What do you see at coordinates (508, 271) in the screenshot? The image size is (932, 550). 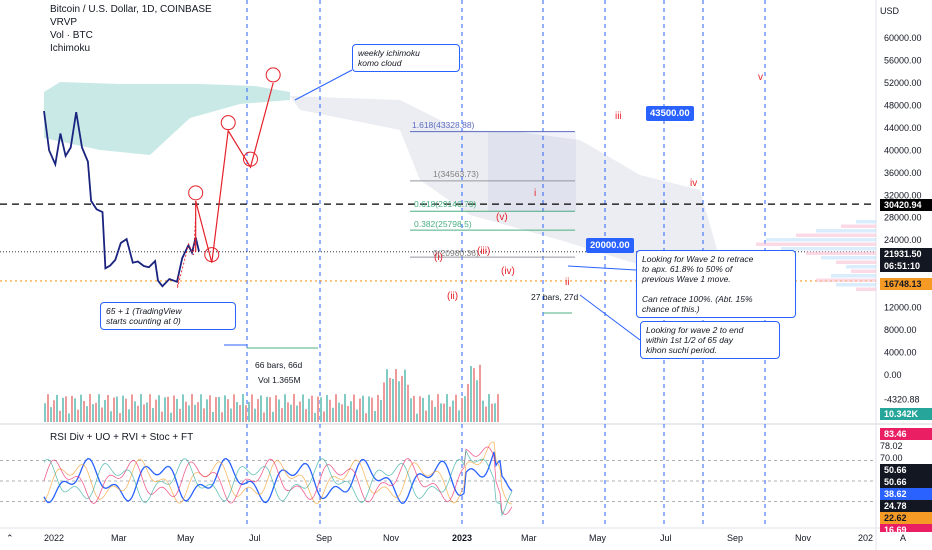 I see `wave-label-iv-sub: (iv)` at bounding box center [508, 271].